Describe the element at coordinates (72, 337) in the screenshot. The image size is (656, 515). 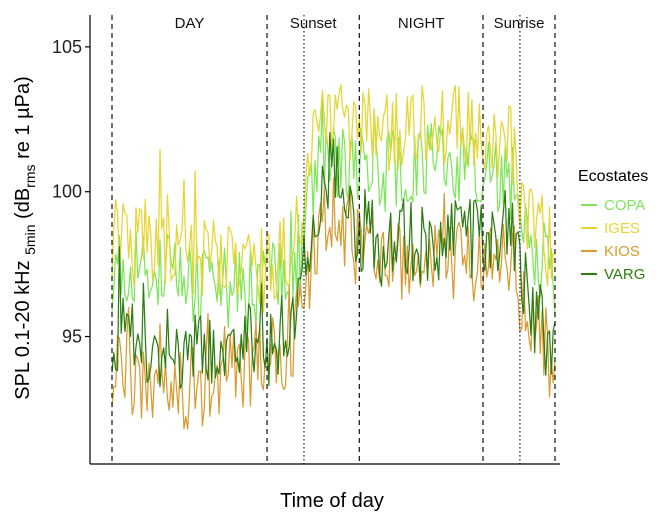
I see `y-tick-label: 95` at that location.